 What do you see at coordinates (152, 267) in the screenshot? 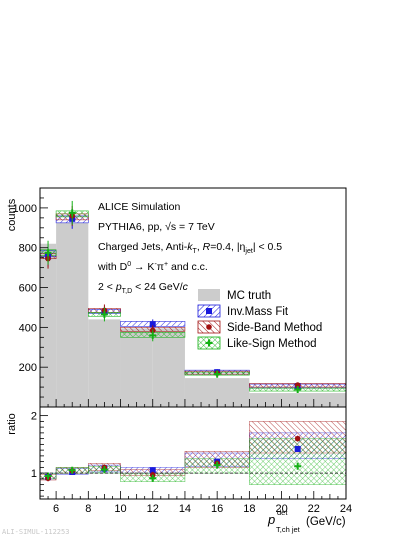
I see `annotation-decay: with D0 → K-π+ and c.c.` at bounding box center [152, 267].